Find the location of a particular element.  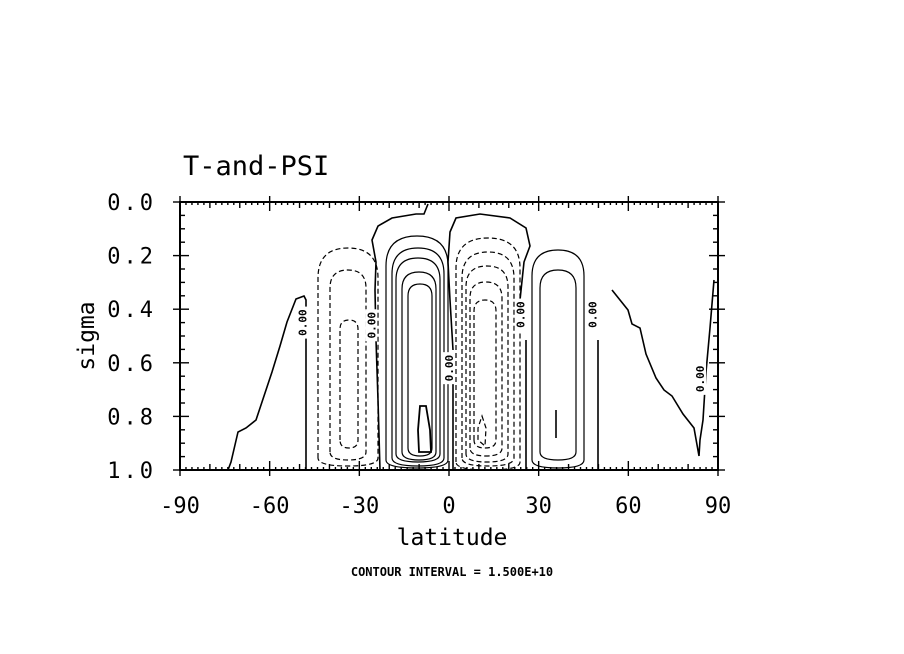

y-tick-label: 1.0 is located at coordinates (131, 471).